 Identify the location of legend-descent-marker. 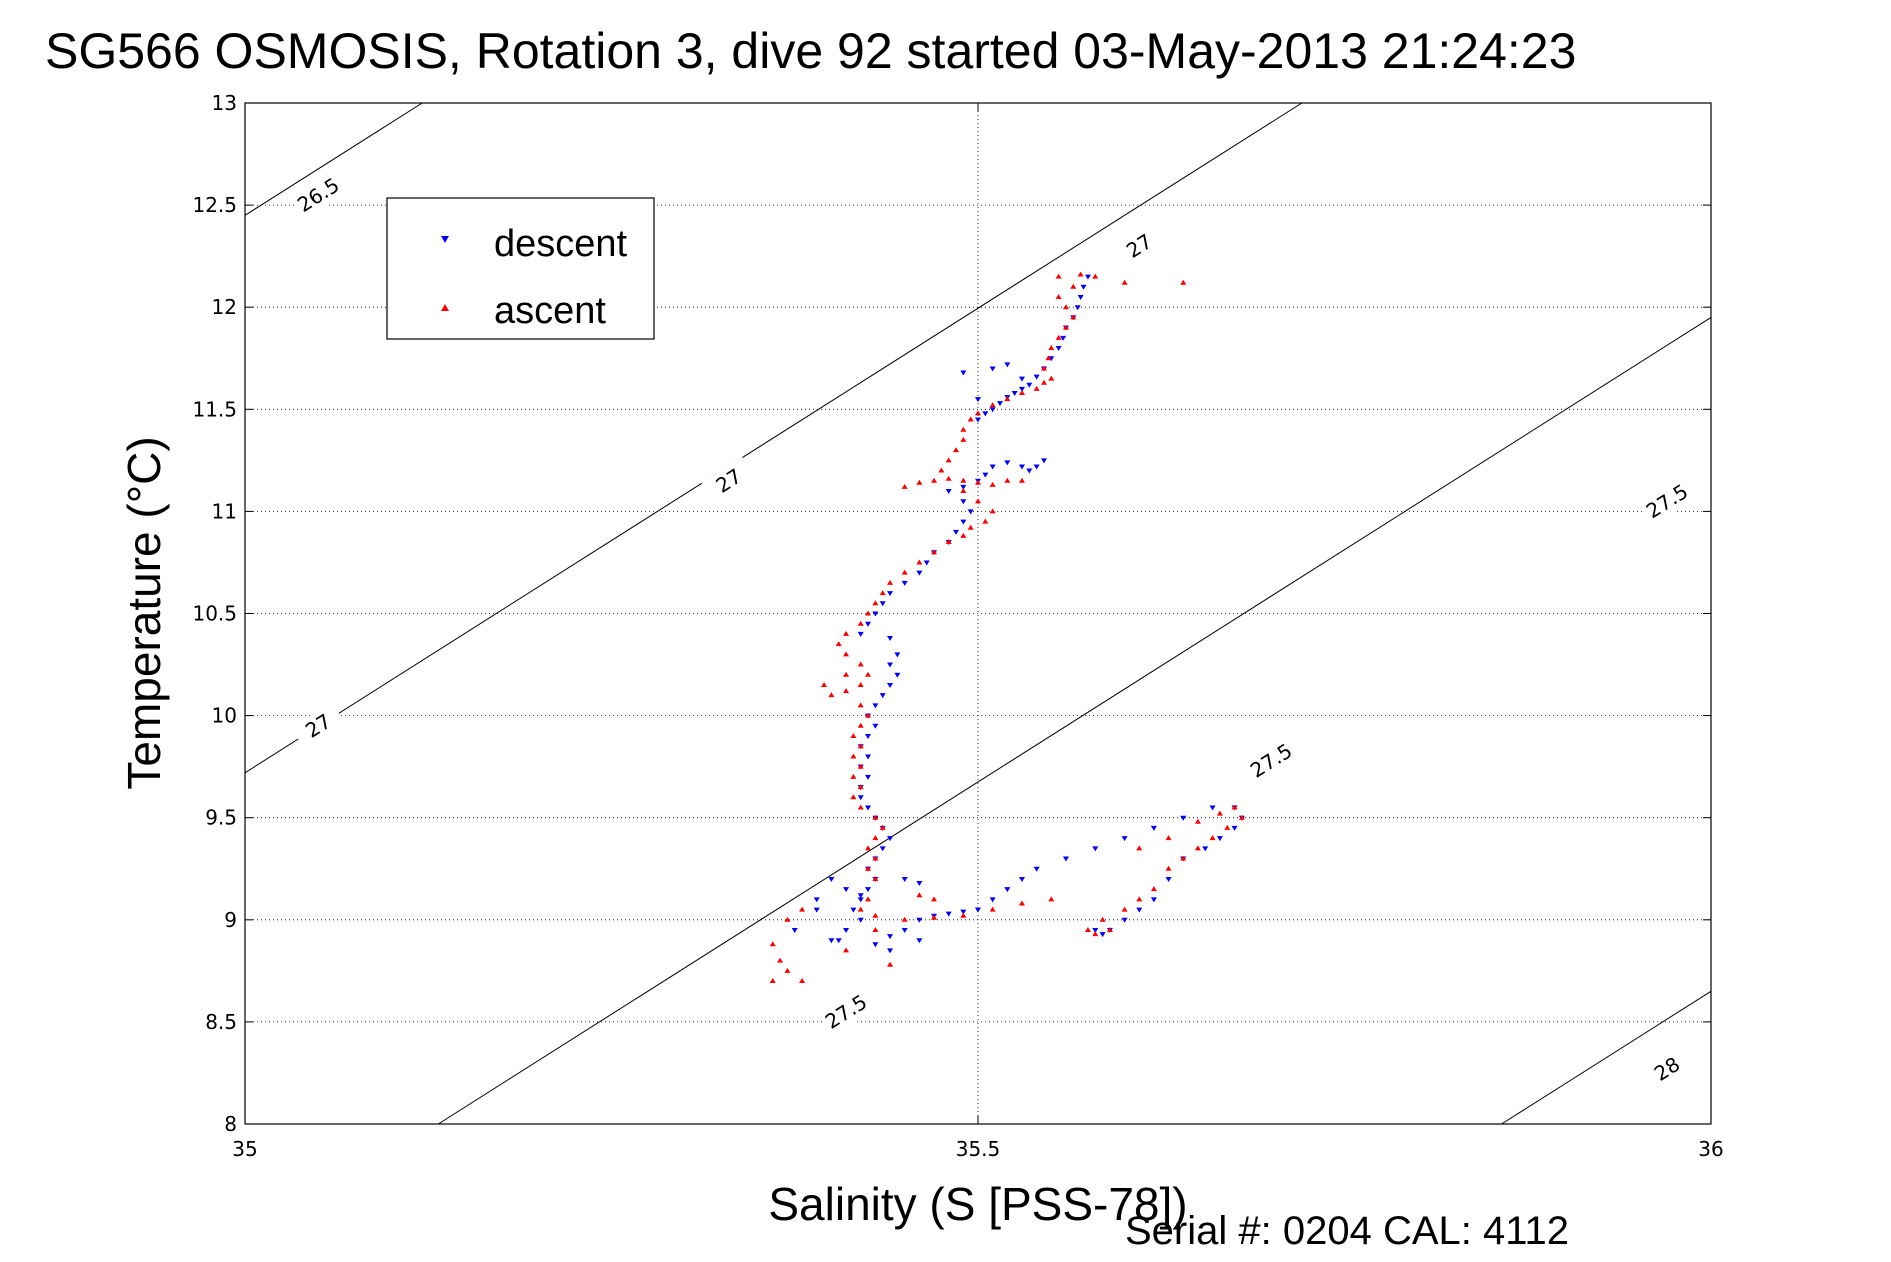
(445, 239).